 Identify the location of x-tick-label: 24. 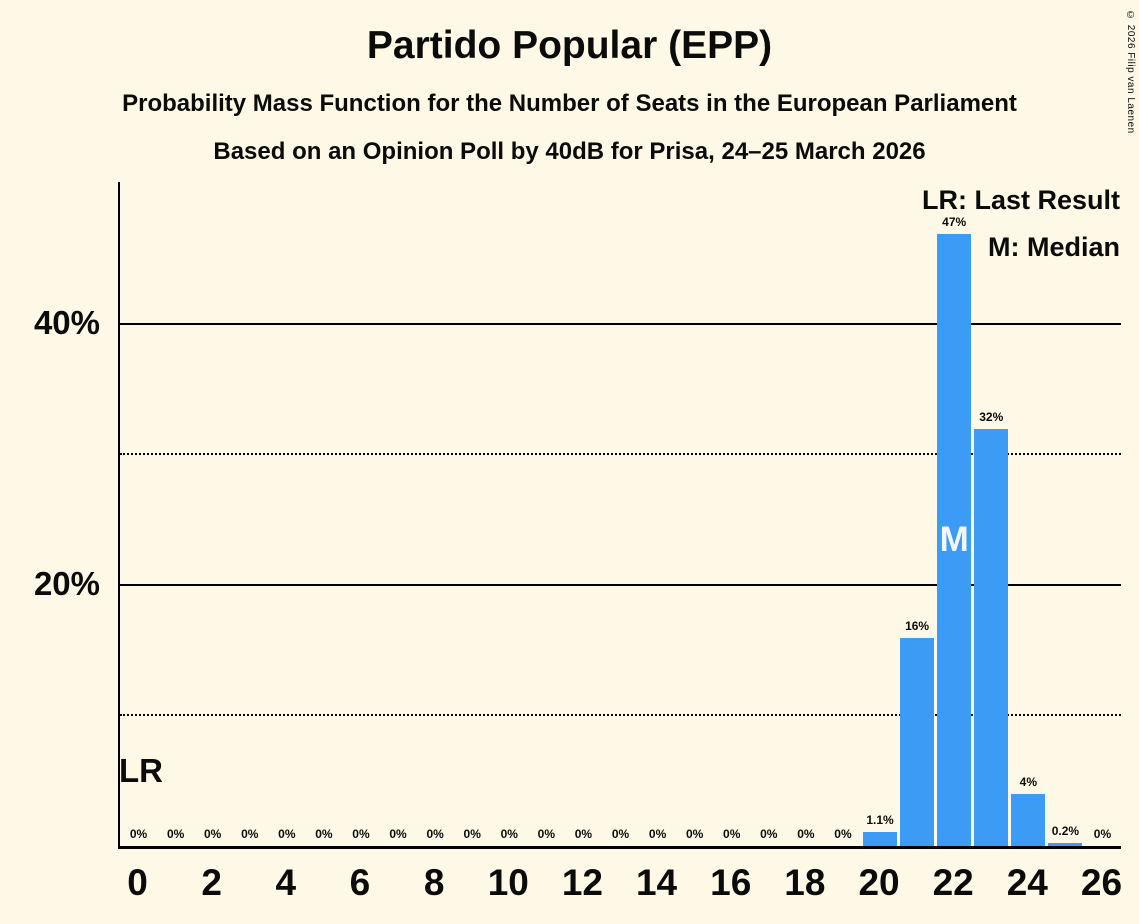
(1027, 882).